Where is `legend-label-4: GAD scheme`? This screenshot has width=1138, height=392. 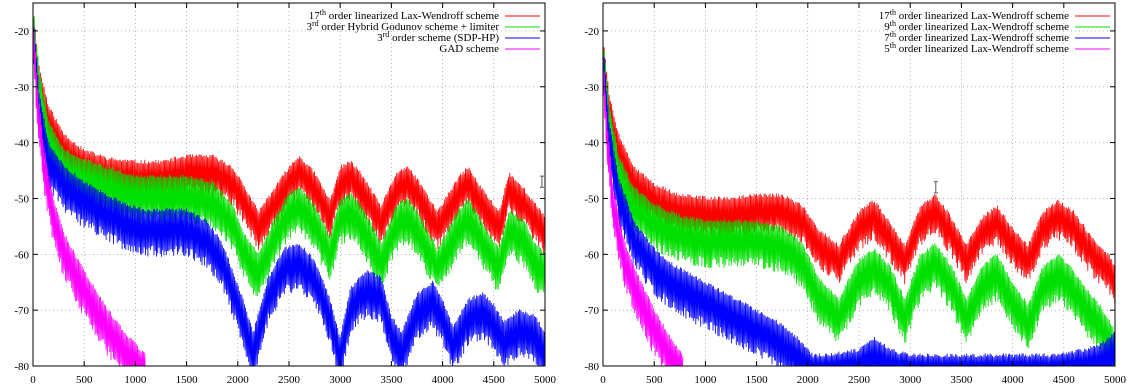 legend-label-4: GAD scheme is located at coordinates (469, 49).